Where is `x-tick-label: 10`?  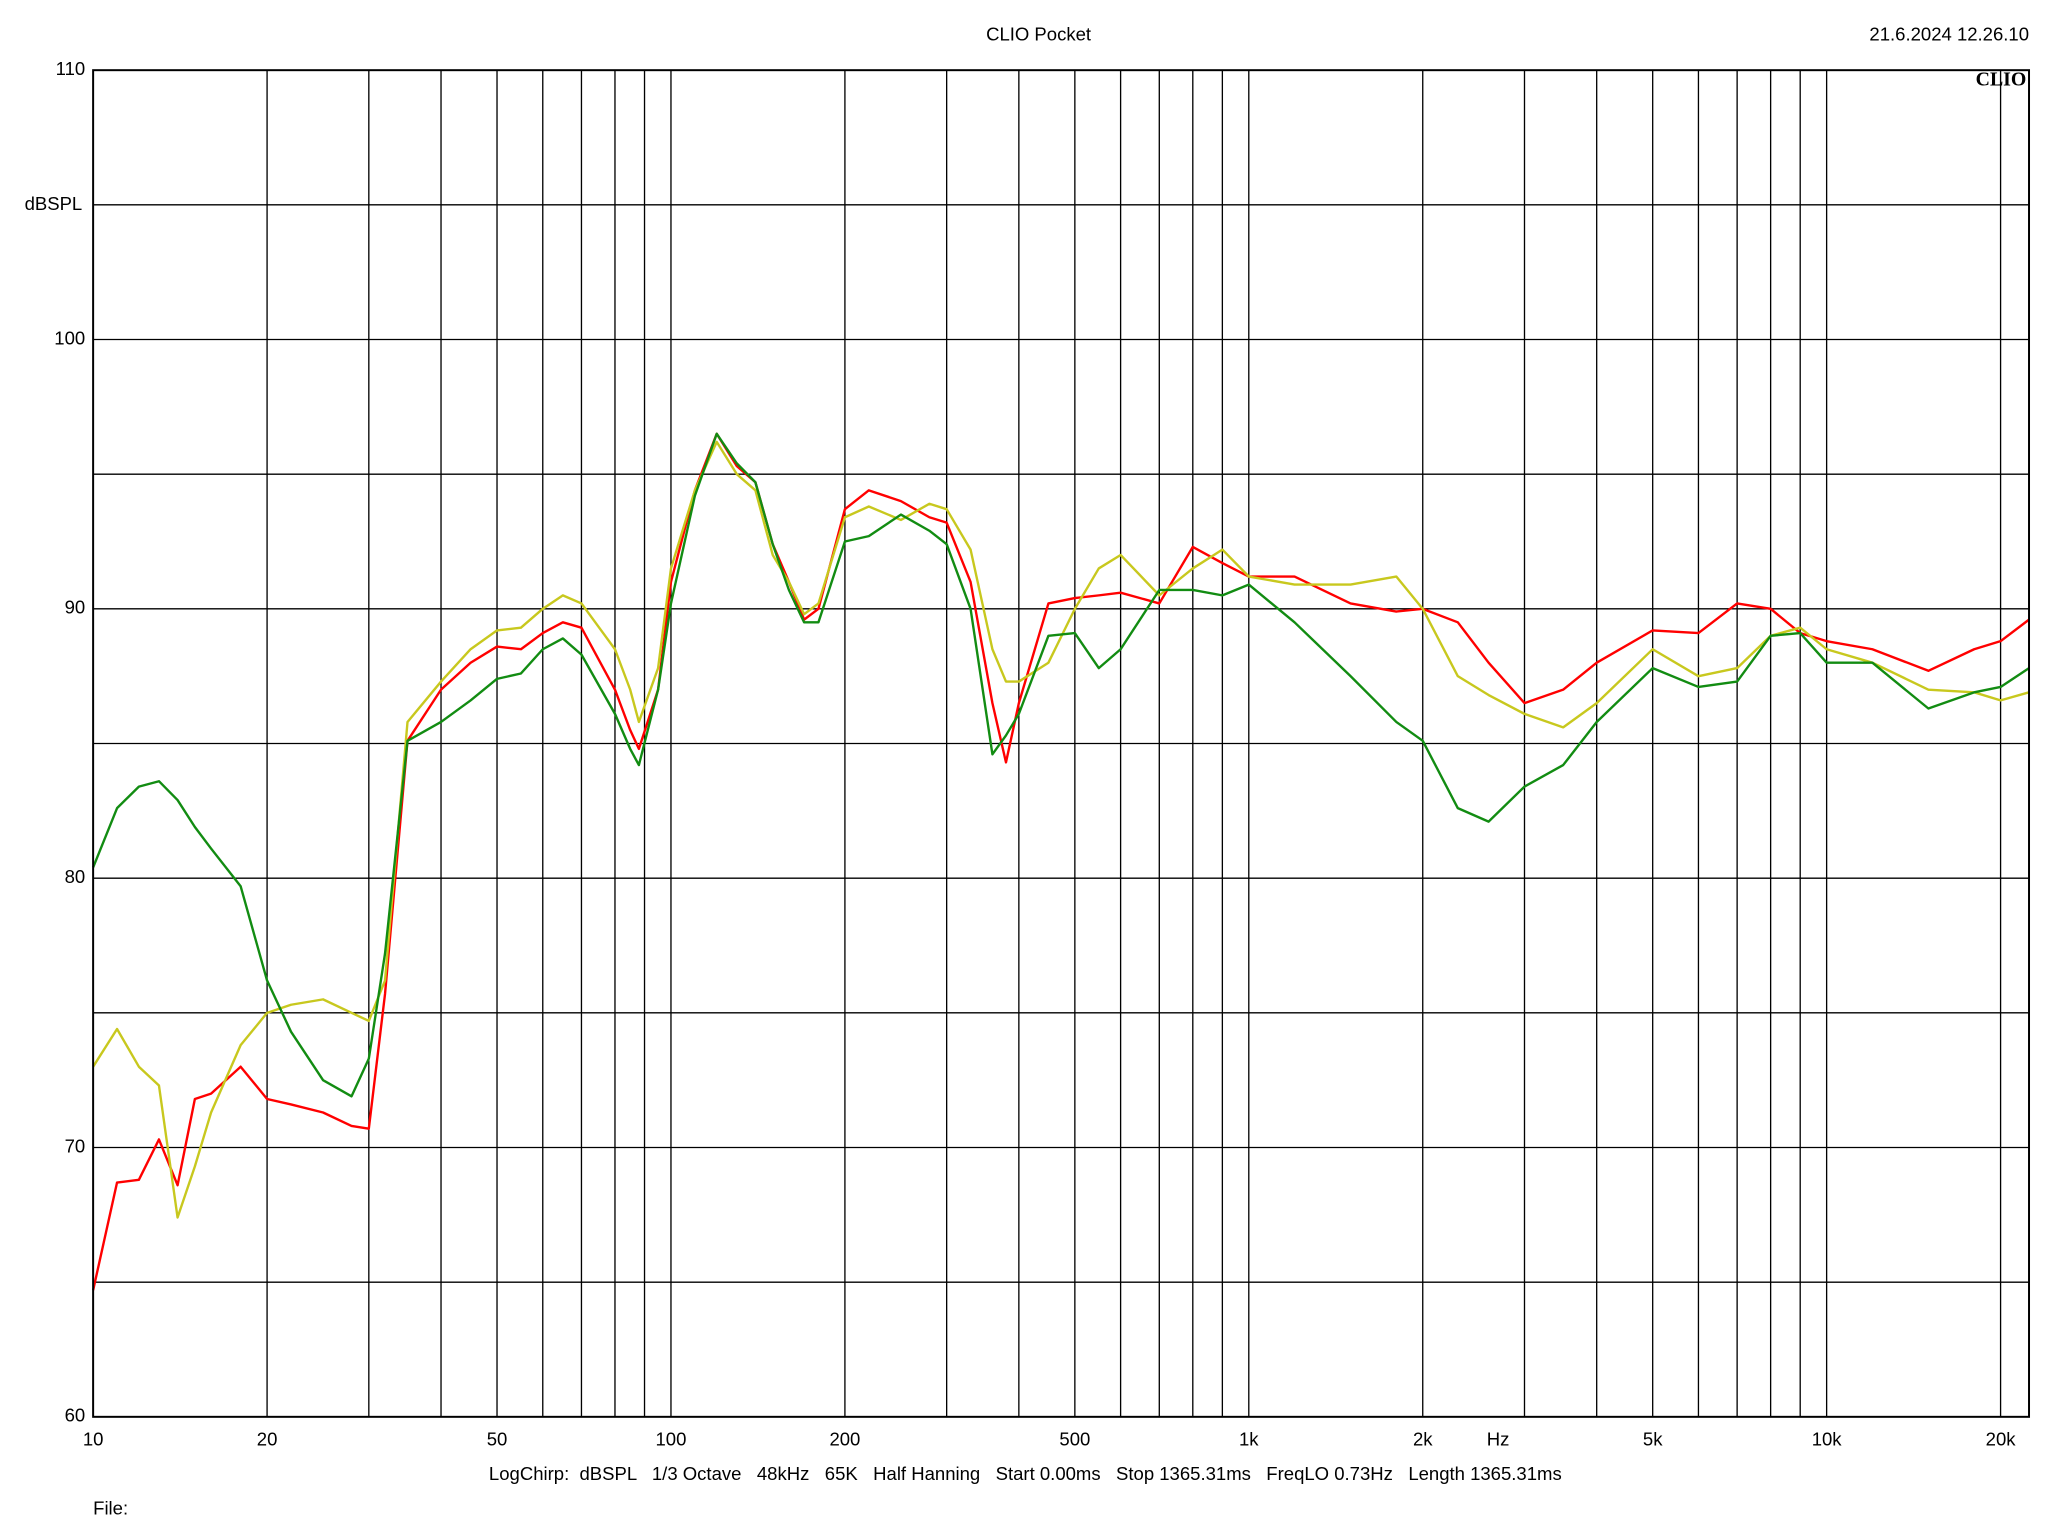
x-tick-label: 10 is located at coordinates (93, 1439).